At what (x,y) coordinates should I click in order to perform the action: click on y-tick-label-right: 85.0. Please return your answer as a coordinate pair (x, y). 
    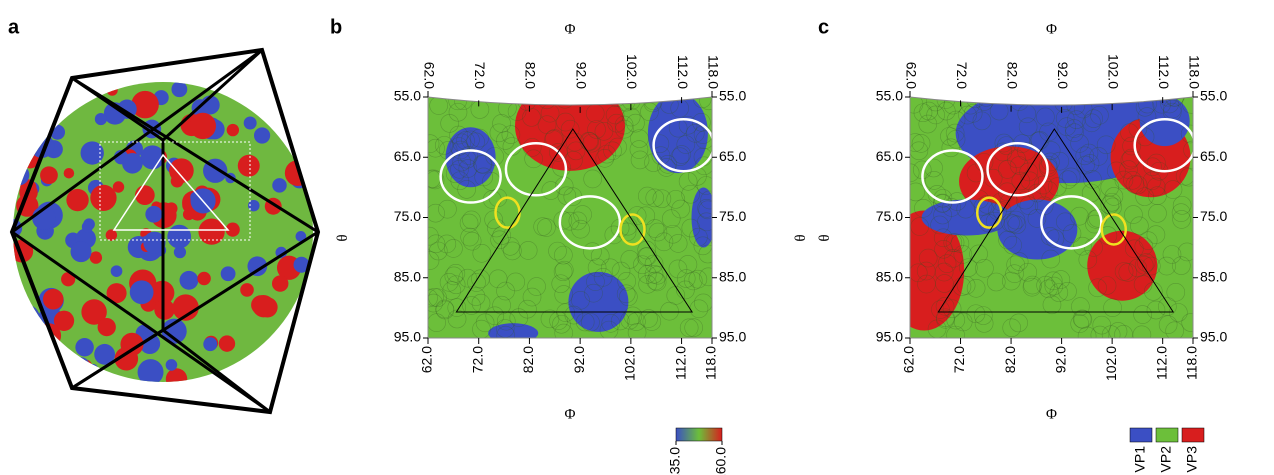
    Looking at the image, I should click on (732, 276).